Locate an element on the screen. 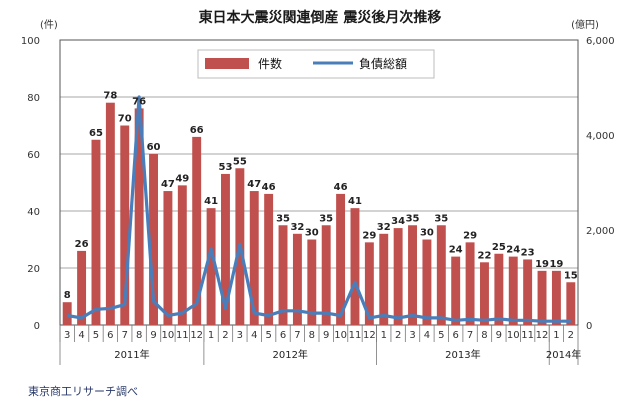 The image size is (640, 400). bar-data-label: 26 is located at coordinates (82, 244).